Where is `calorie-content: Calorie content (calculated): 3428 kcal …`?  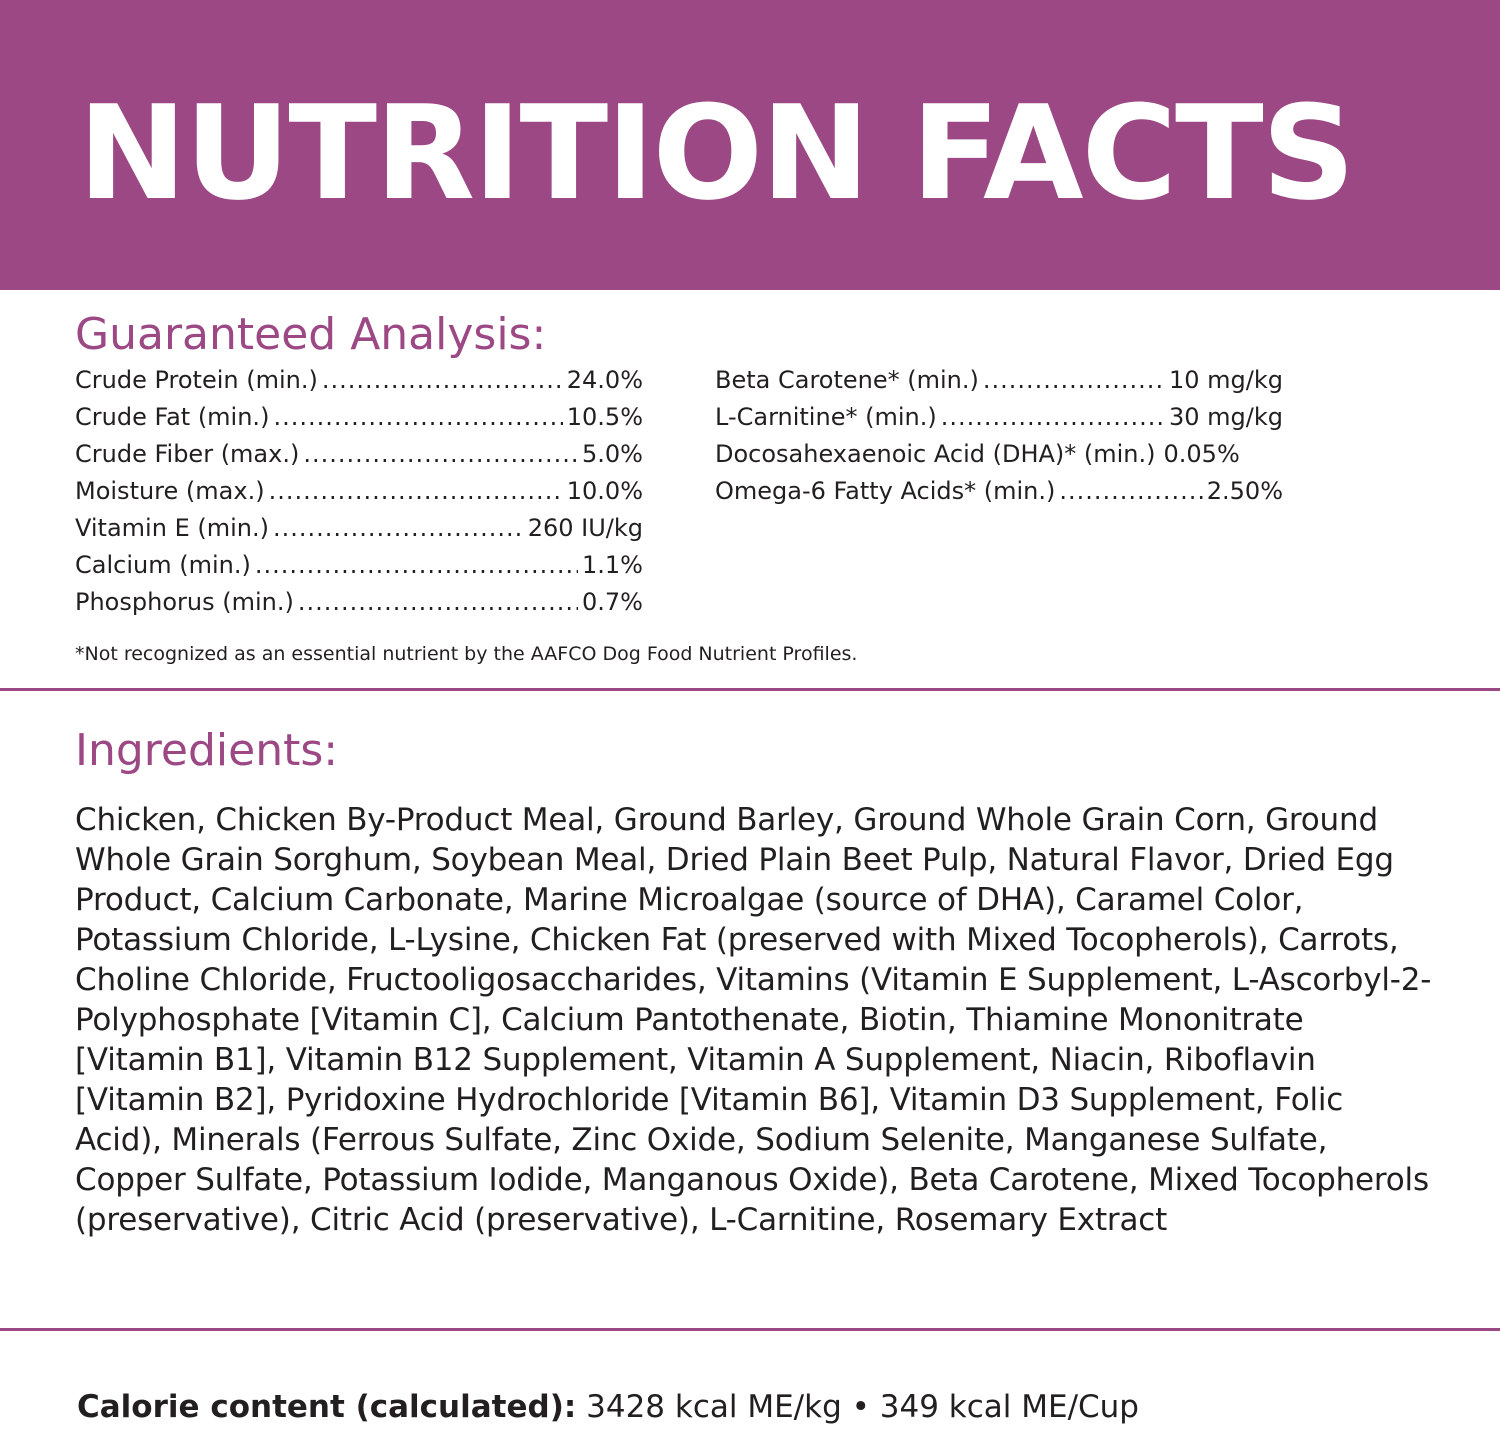 calorie-content: Calorie content (calculated): 3428 kcal … is located at coordinates (608, 1407).